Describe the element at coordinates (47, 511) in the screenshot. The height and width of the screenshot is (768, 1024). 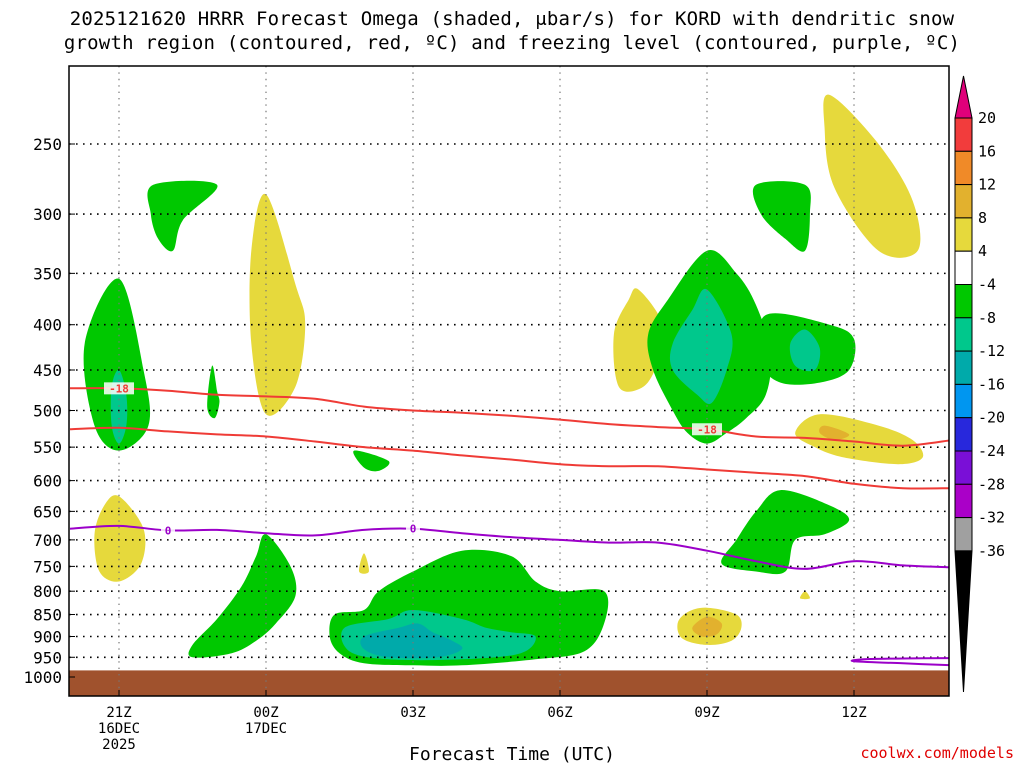
I see `y-tick-label: 650` at that location.